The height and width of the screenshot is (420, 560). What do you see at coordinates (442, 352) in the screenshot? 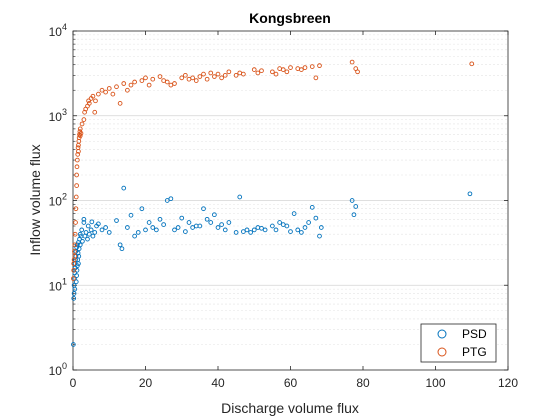
I see `legend-marker-ptg` at bounding box center [442, 352].